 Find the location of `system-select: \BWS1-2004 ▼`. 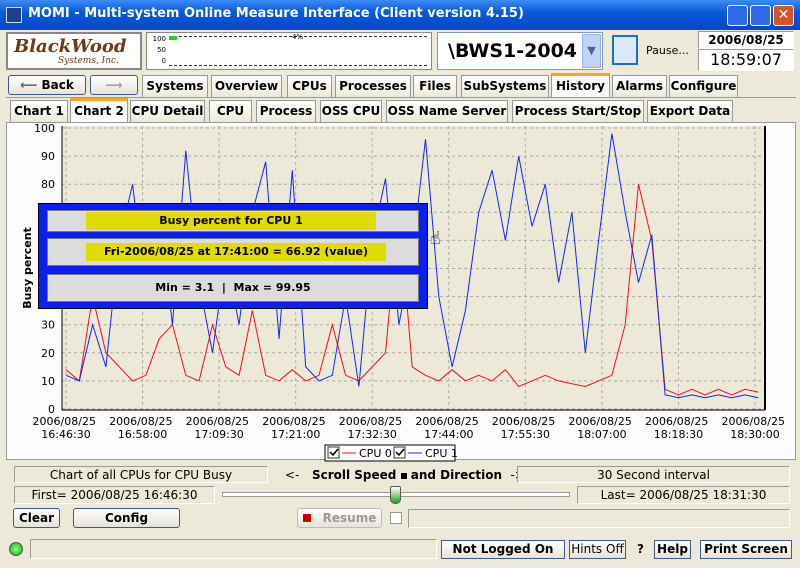

system-select: \BWS1-2004 ▼ is located at coordinates (520, 51).